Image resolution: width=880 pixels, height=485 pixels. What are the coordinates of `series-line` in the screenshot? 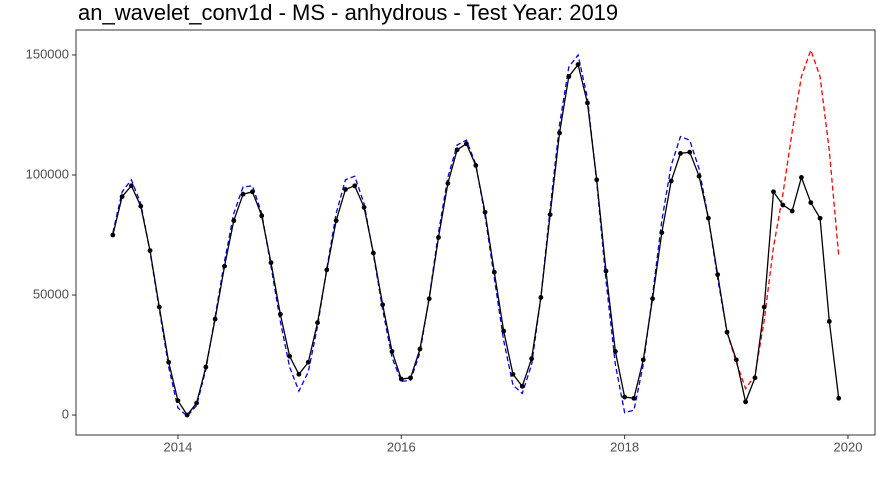 It's located at (783, 219).